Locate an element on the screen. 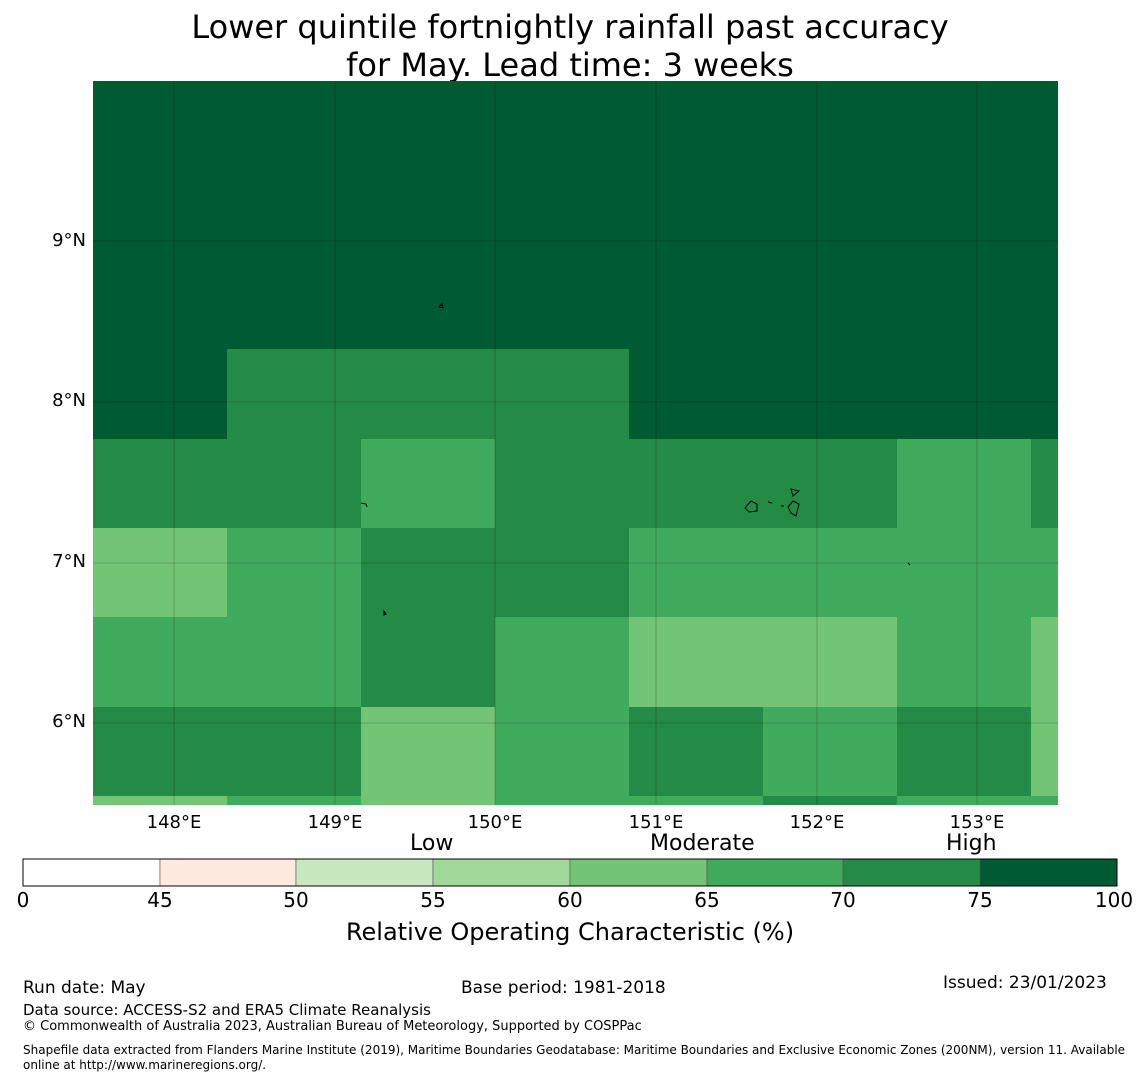  colorbar is located at coordinates (570, 872).